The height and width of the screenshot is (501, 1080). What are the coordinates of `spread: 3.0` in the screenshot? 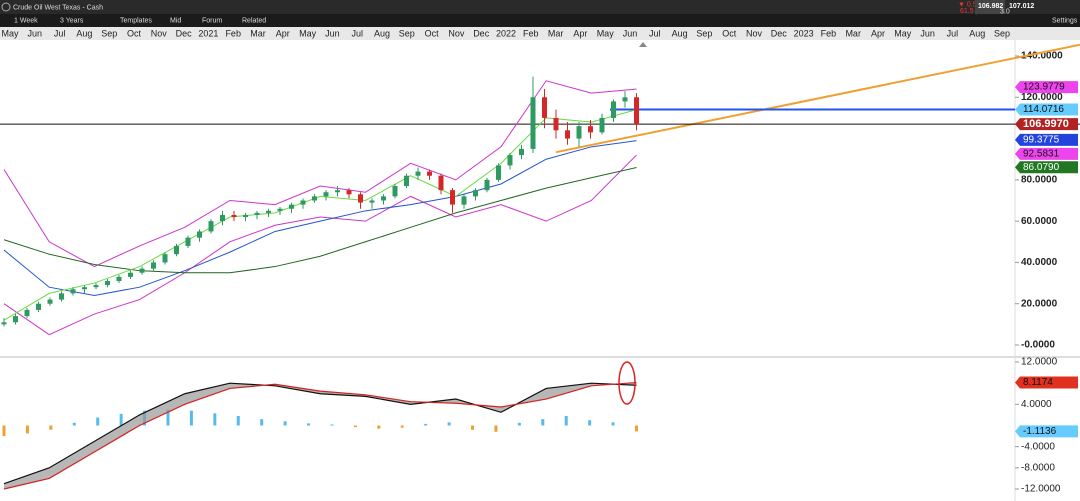 It's located at (1005, 11).